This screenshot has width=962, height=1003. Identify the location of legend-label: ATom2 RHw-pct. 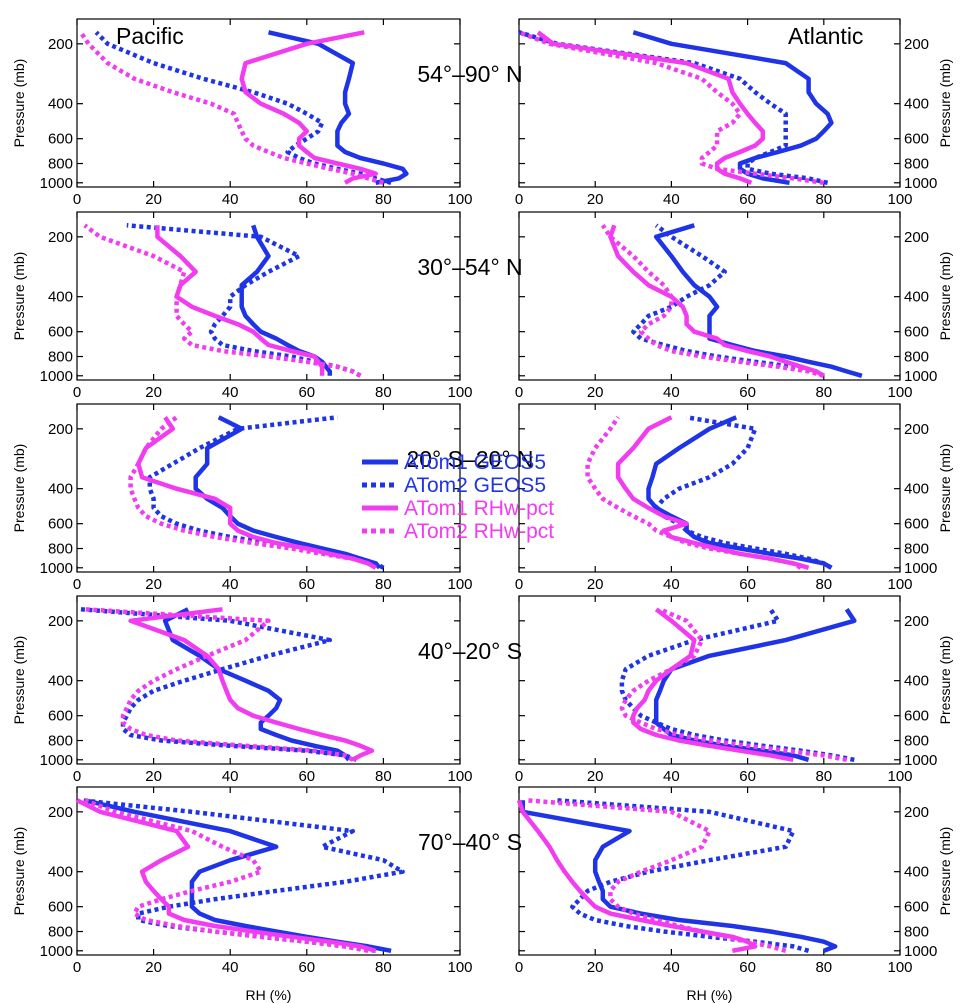
(479, 531).